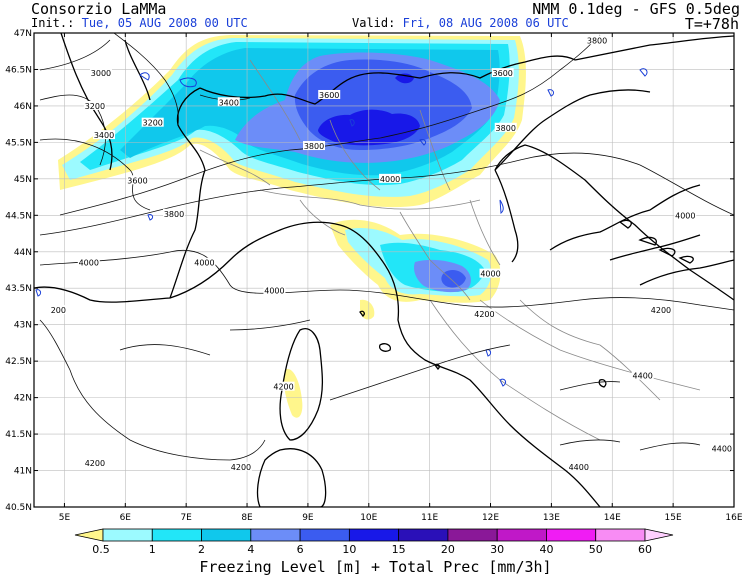 The width and height of the screenshot is (751, 580). Describe the element at coordinates (23, 326) in the screenshot. I see `lat-label: 43N` at that location.